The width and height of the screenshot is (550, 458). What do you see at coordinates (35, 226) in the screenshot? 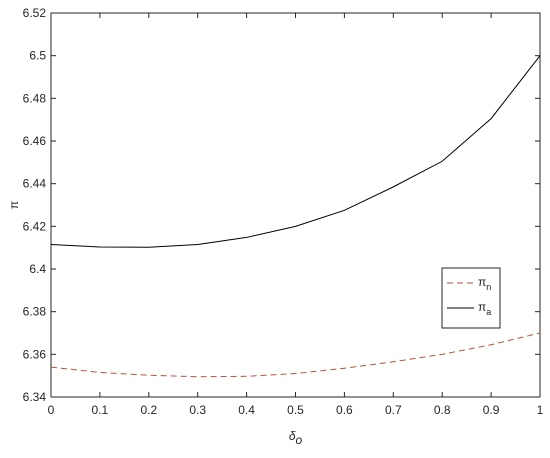
I see `y-tick-label: 6.42` at bounding box center [35, 226].